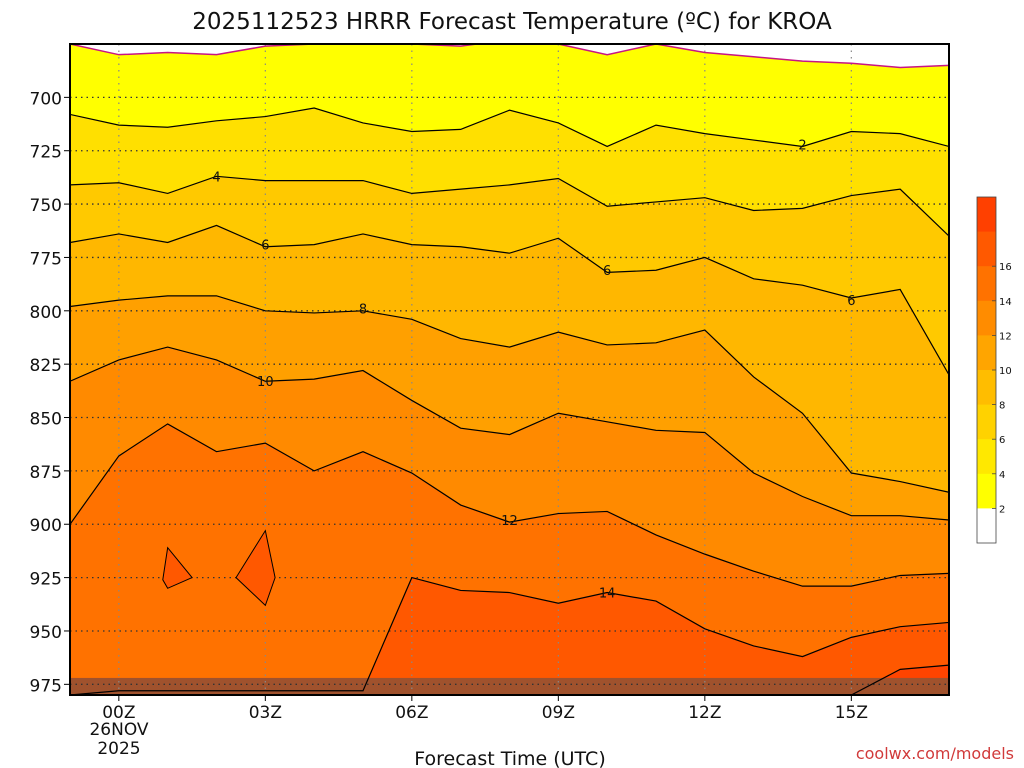  I want to click on x-tick-00Z: 00Z, so click(118, 713).